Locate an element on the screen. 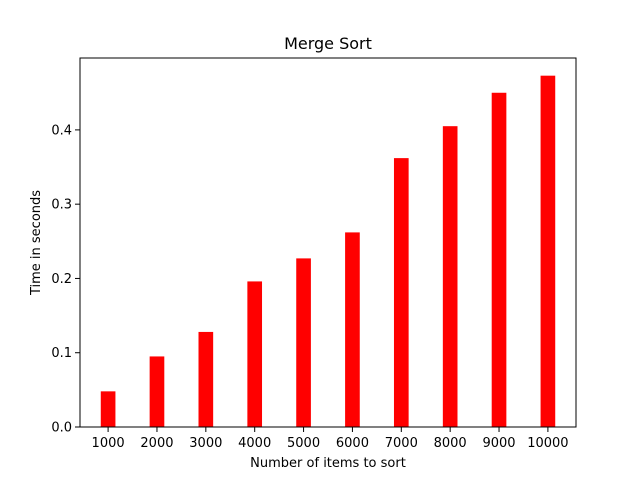 This screenshot has width=640, height=480. x-tick-label: 6000 is located at coordinates (352, 443).